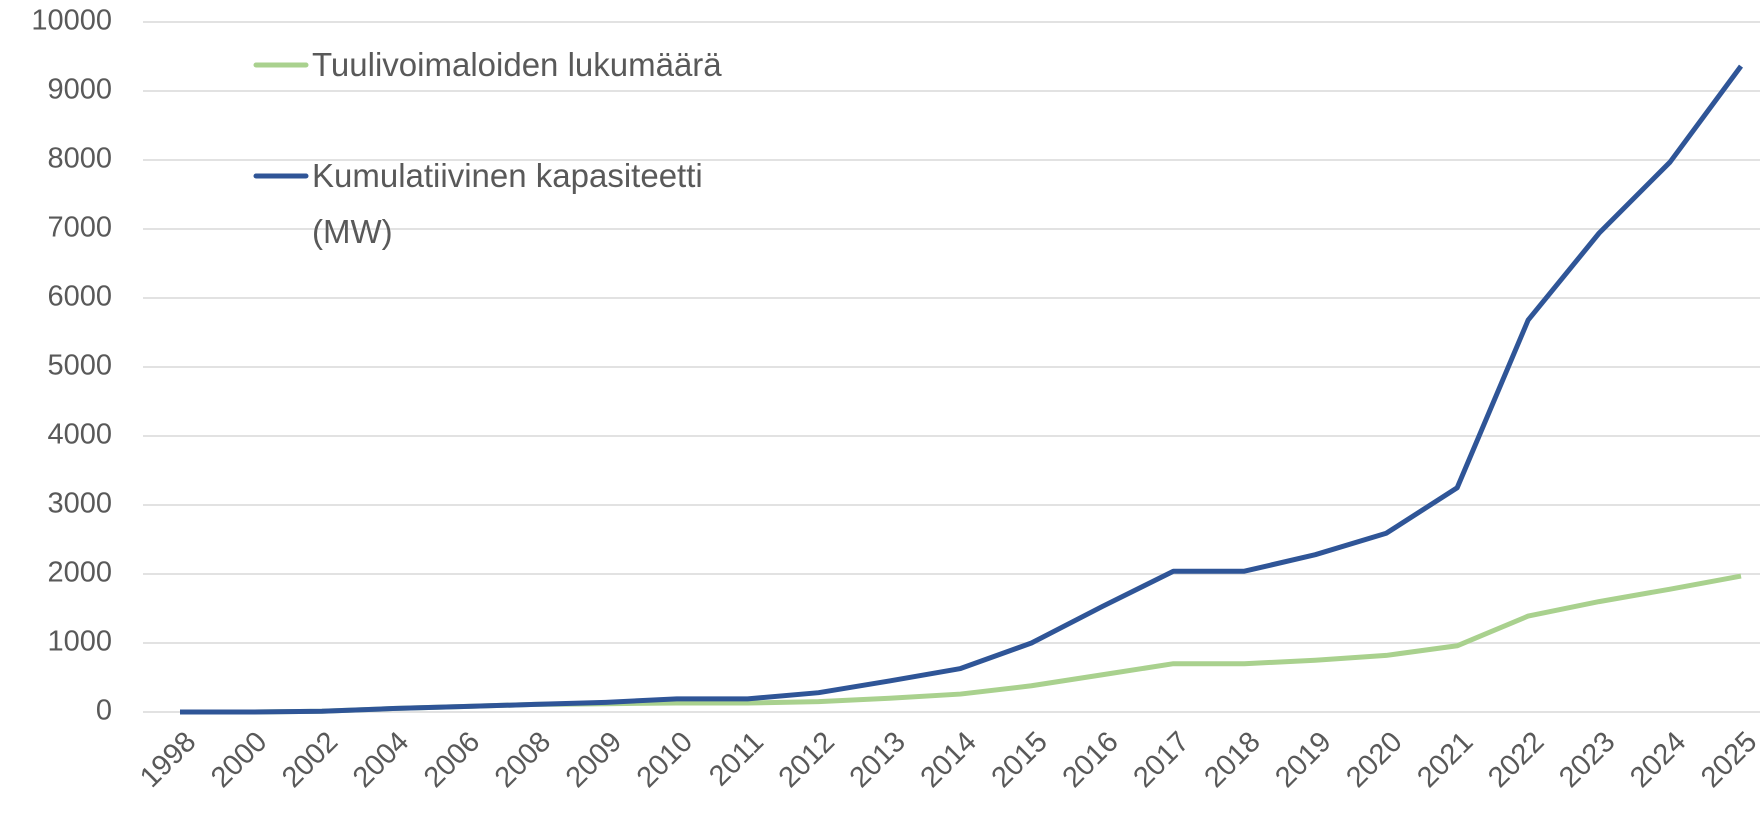 This screenshot has width=1760, height=815. Describe the element at coordinates (878, 760) in the screenshot. I see `x-tick-label: 2013` at that location.